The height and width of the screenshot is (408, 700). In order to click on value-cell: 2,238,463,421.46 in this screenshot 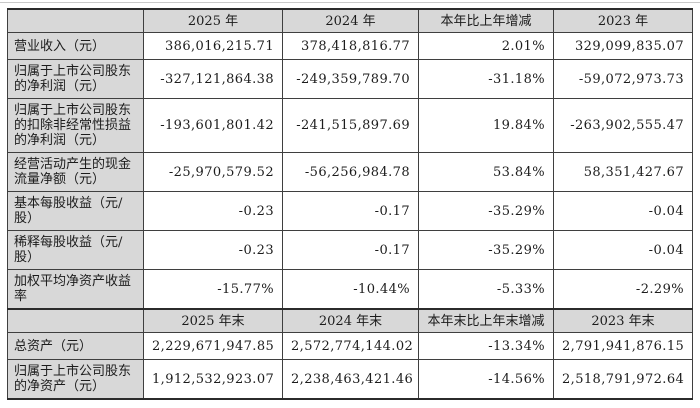, I will do `click(350, 379)`.